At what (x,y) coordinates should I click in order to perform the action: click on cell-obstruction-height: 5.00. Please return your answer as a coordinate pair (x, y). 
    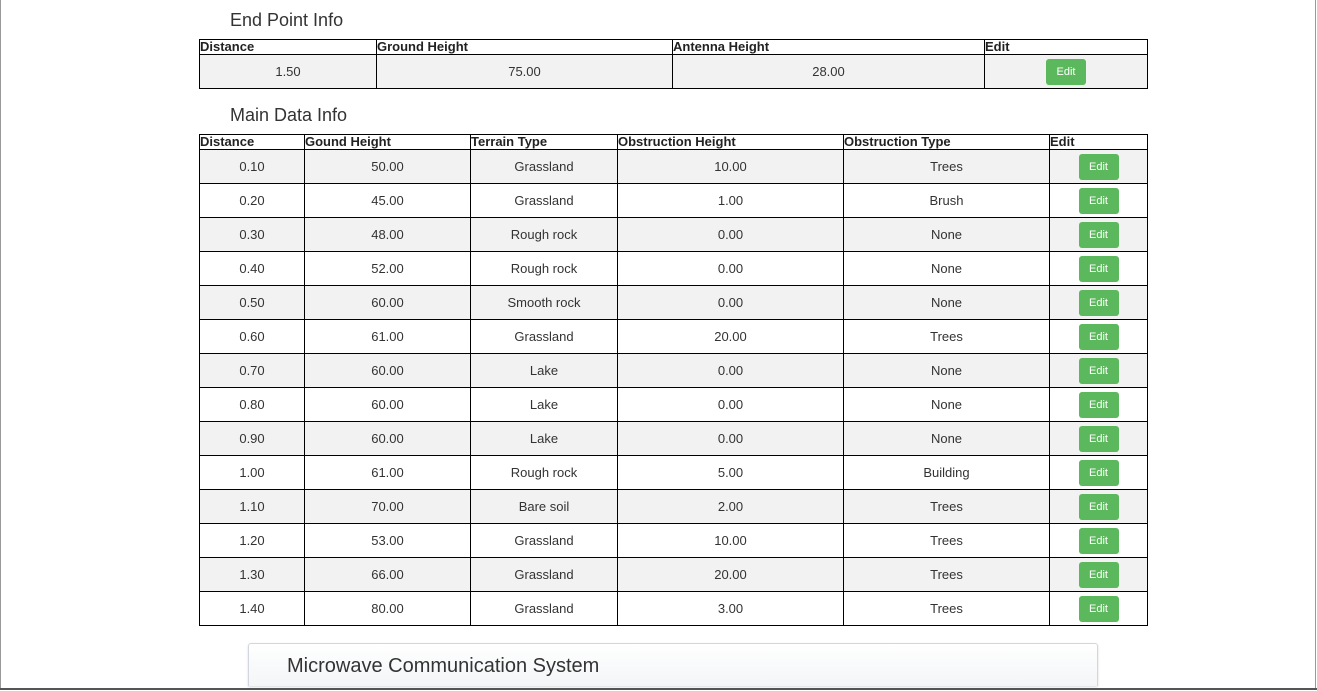
    Looking at the image, I should click on (730, 472).